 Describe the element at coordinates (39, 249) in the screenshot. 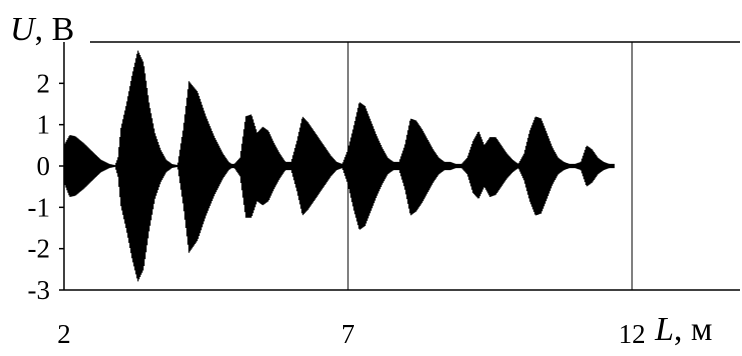

I see `y-tick-label: -2` at that location.